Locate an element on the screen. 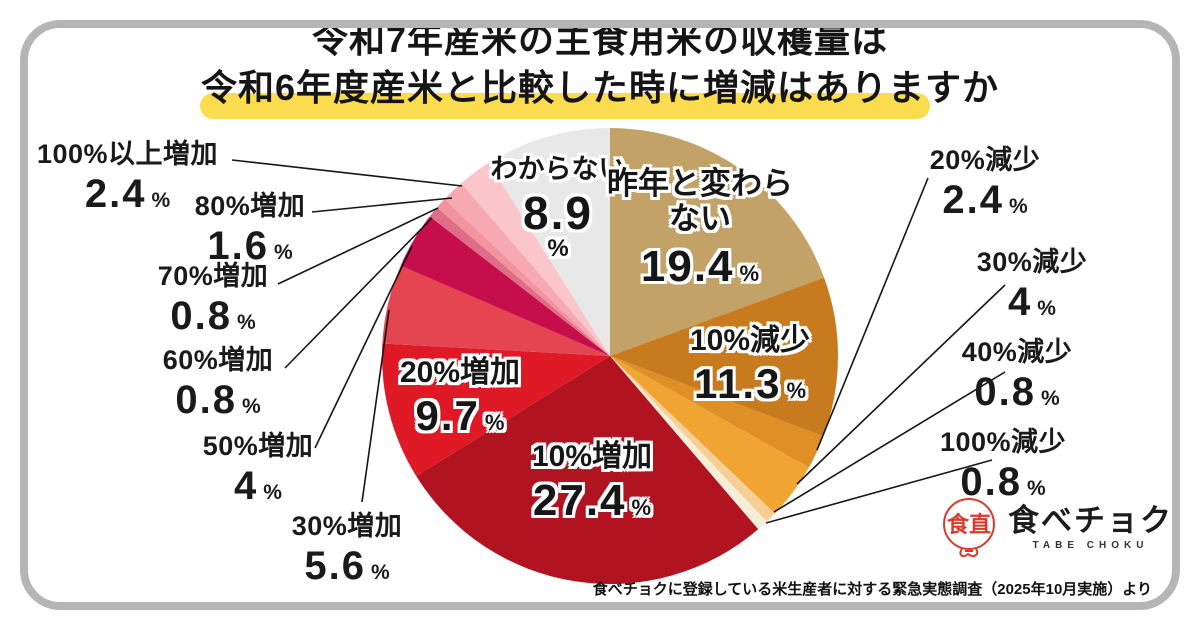  pie-label-name: 20%増加 is located at coordinates (460, 372).